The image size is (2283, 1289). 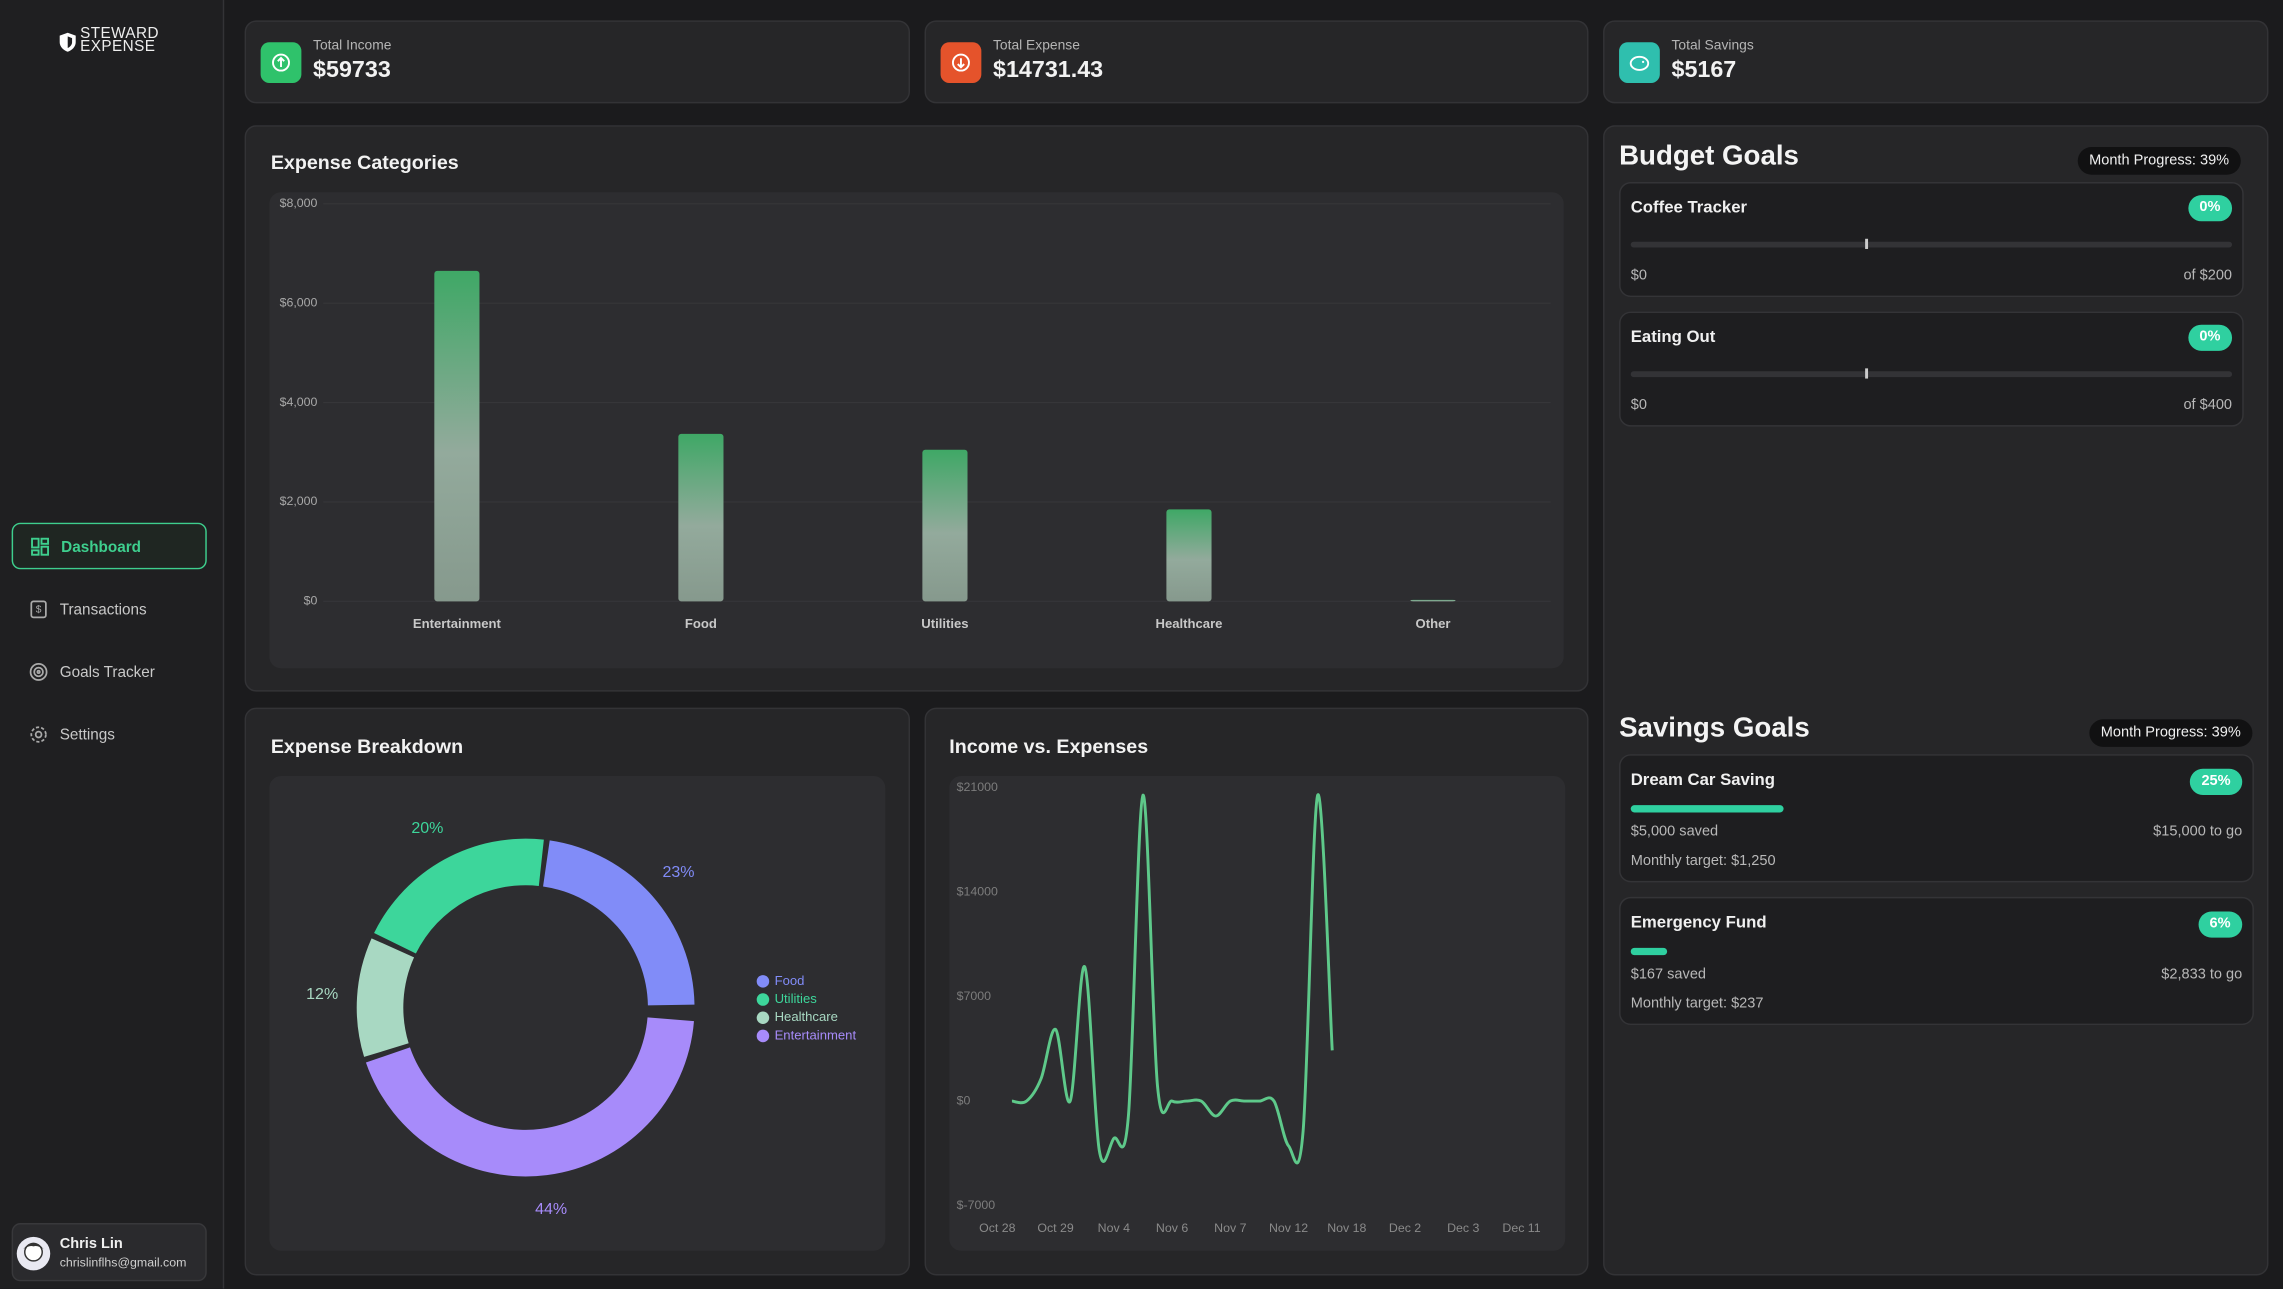 I want to click on data-label: 44%, so click(x=551, y=1209).